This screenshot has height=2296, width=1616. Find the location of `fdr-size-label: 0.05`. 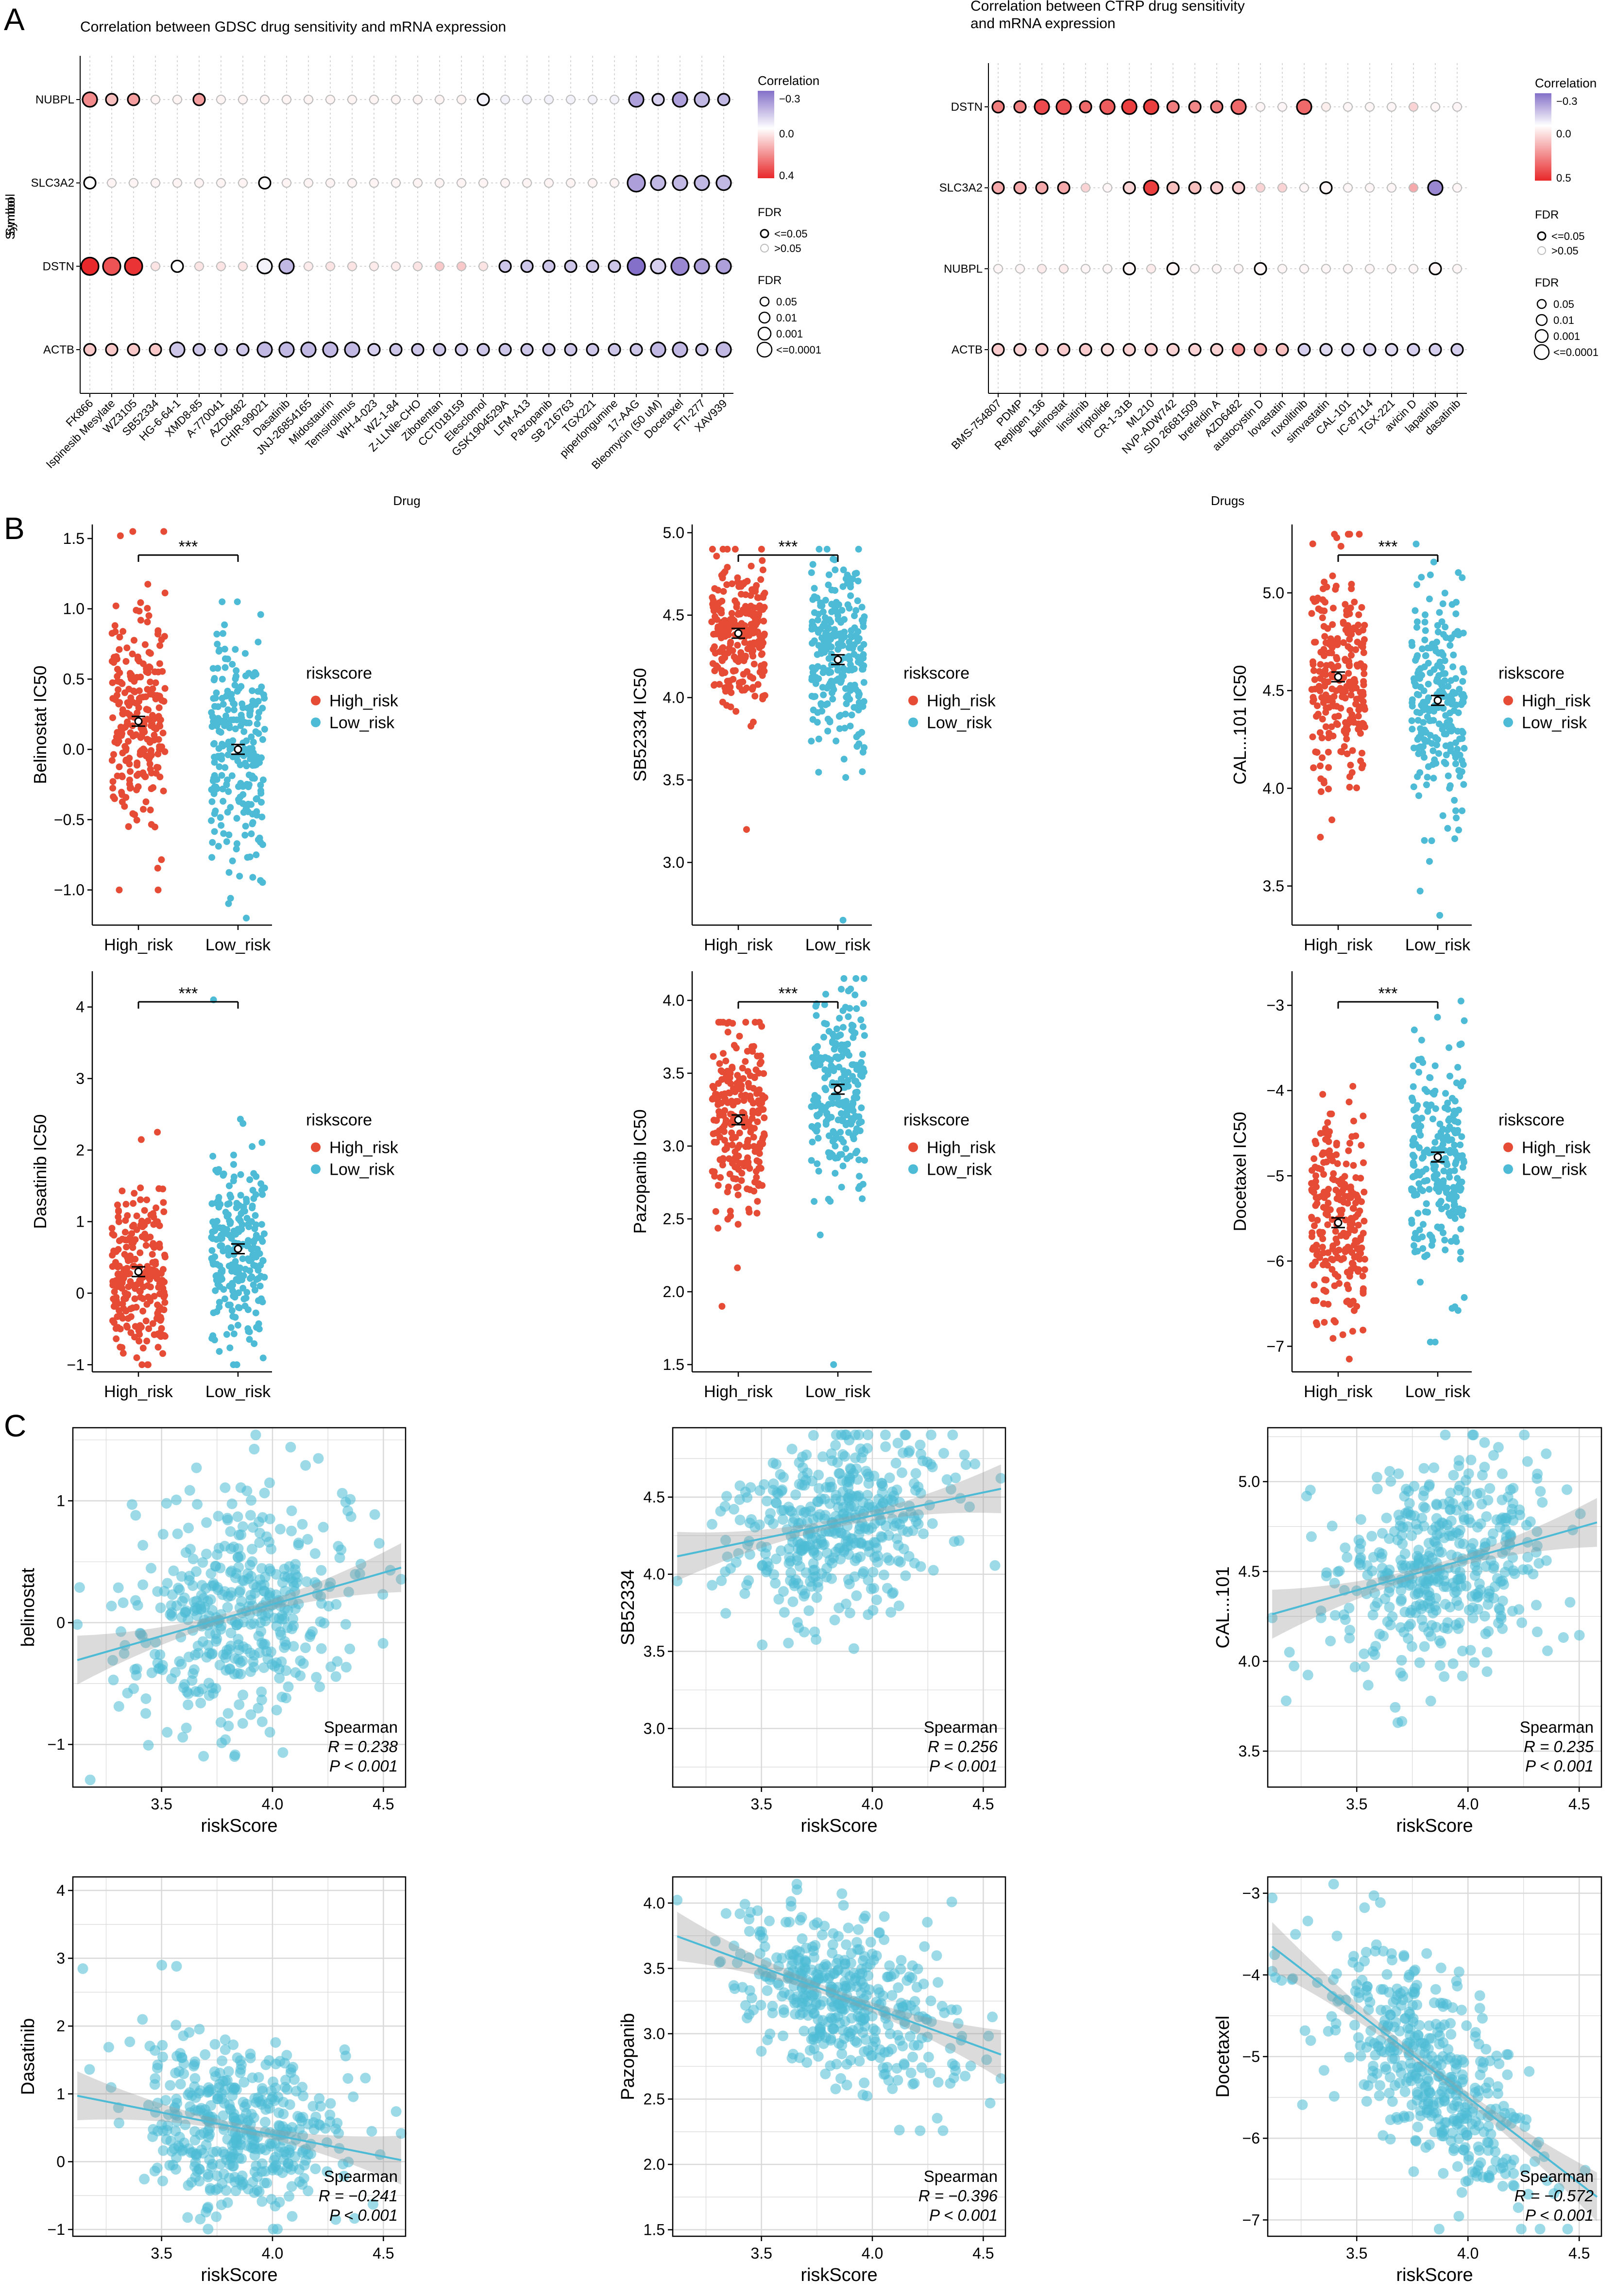

fdr-size-label: 0.05 is located at coordinates (1563, 304).